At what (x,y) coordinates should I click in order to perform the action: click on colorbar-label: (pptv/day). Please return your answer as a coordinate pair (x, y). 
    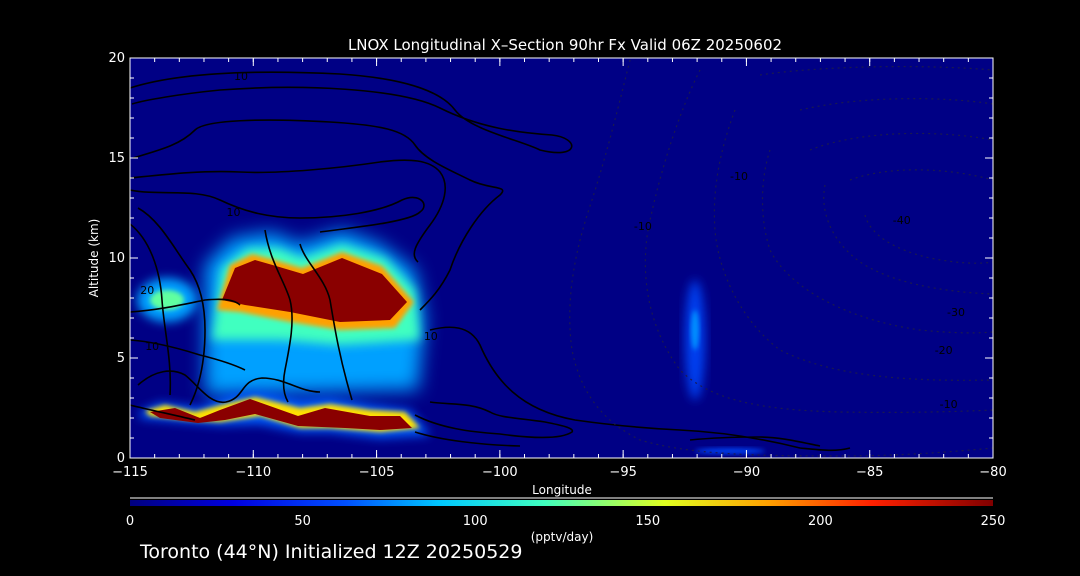
    Looking at the image, I should click on (562, 537).